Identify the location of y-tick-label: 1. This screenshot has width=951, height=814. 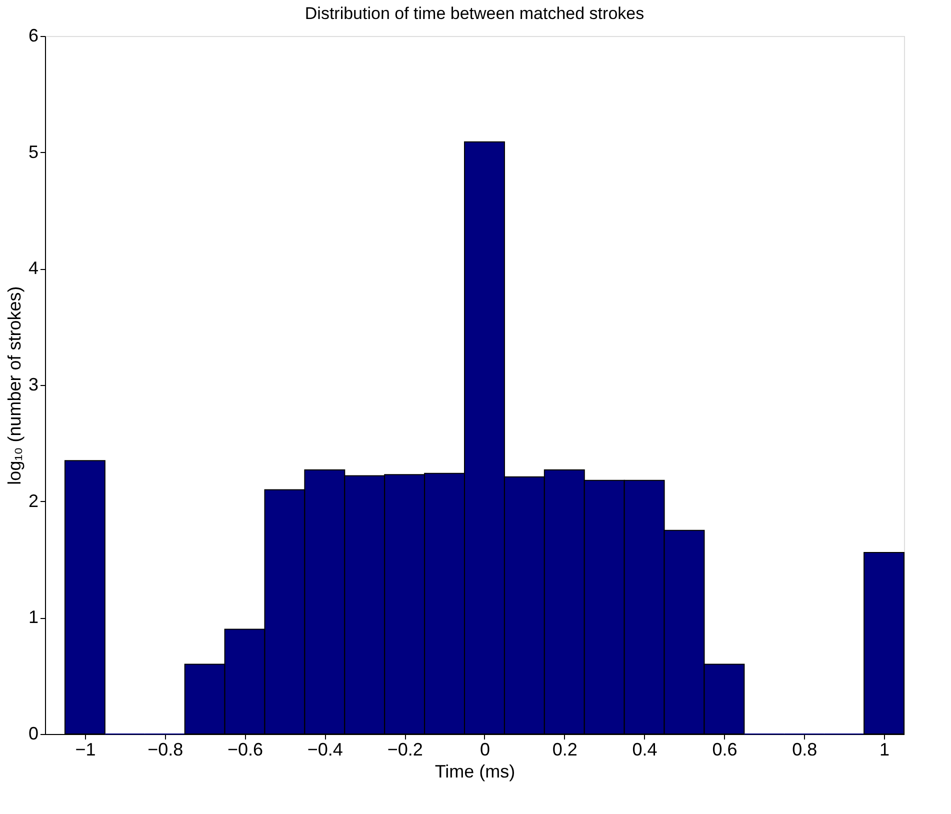
(33, 617).